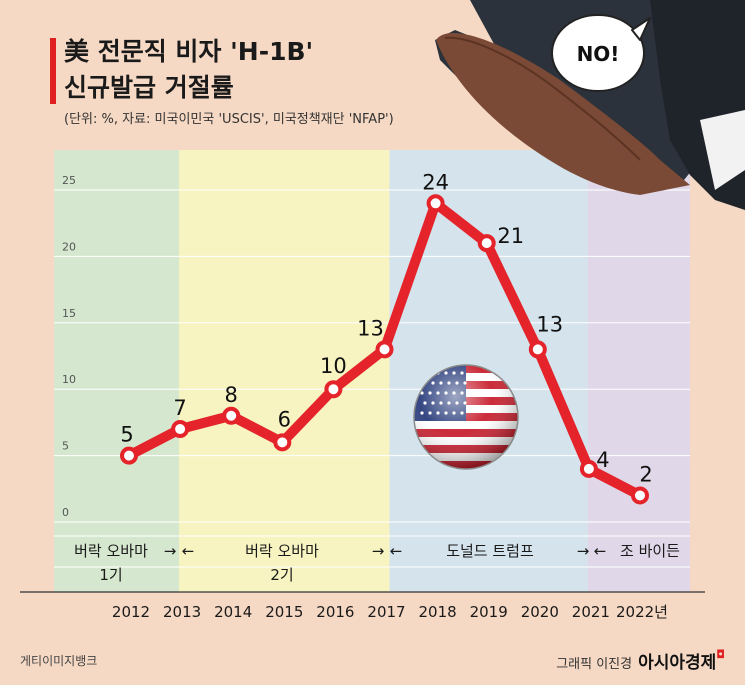  Describe the element at coordinates (396, 551) in the screenshot. I see `era-trump-arrow-left: ←` at that location.